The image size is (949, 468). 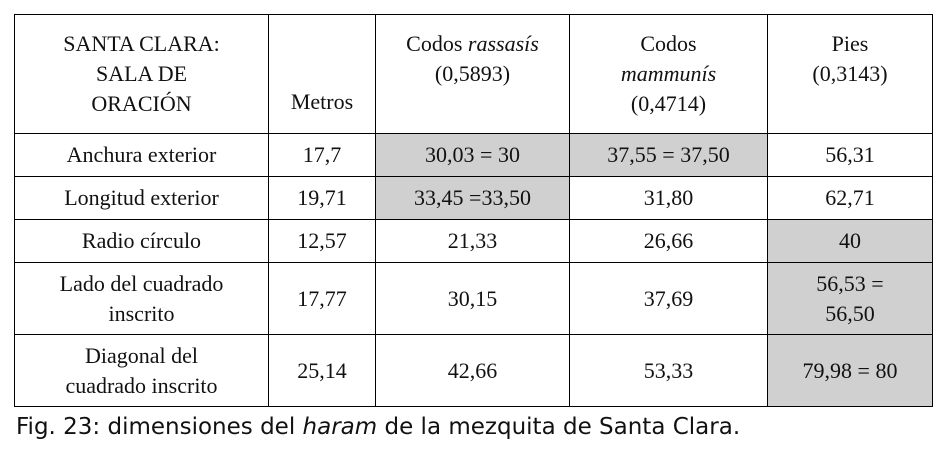 What do you see at coordinates (322, 198) in the screenshot?
I see `cell: 19,71` at bounding box center [322, 198].